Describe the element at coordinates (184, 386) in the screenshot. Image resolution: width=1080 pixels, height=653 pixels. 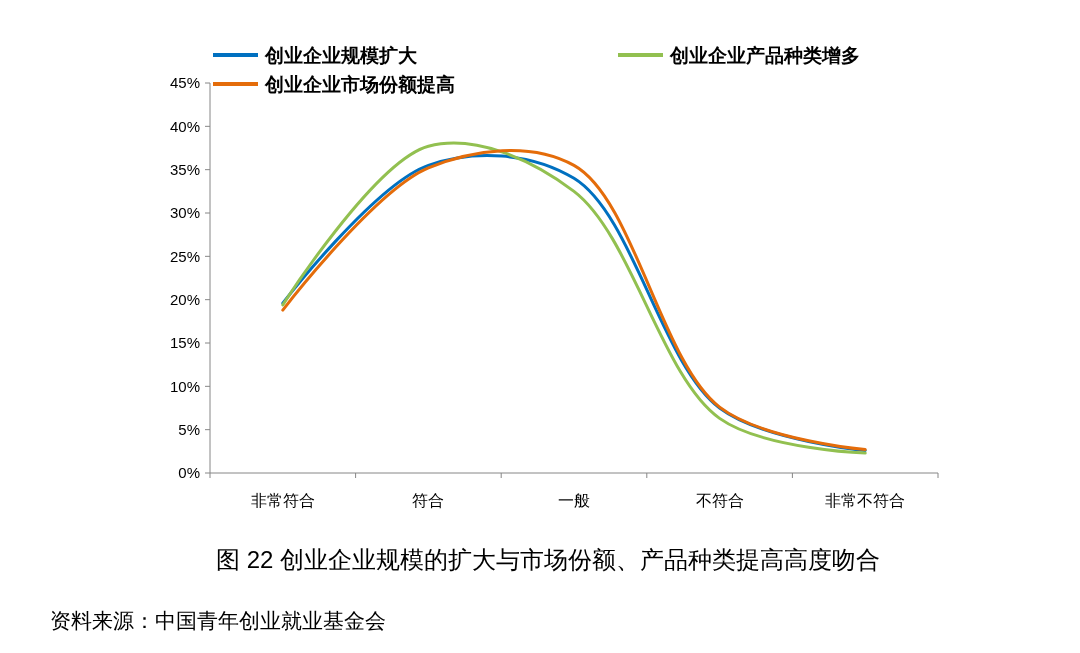
I see `y-tick-label: 10%` at that location.